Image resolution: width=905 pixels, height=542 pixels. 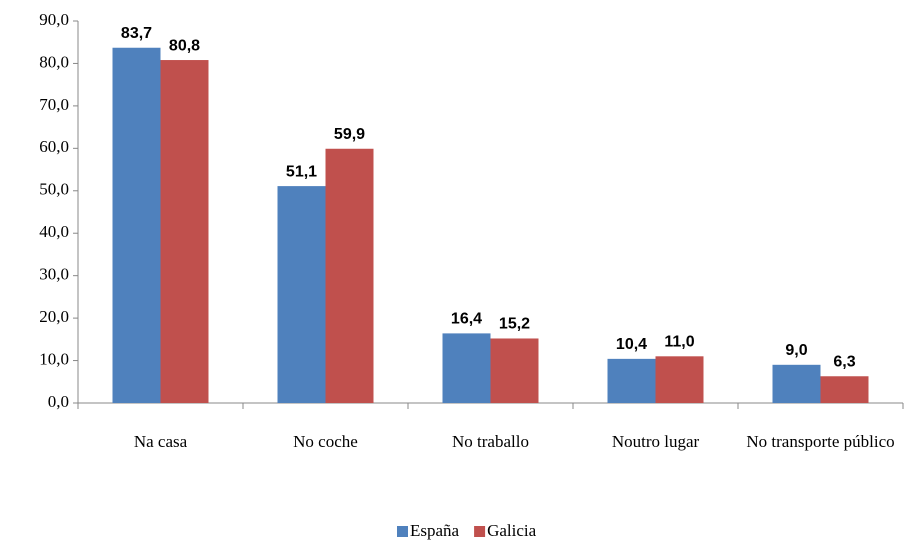 I want to click on value-label: 9,0, so click(x=796, y=350).